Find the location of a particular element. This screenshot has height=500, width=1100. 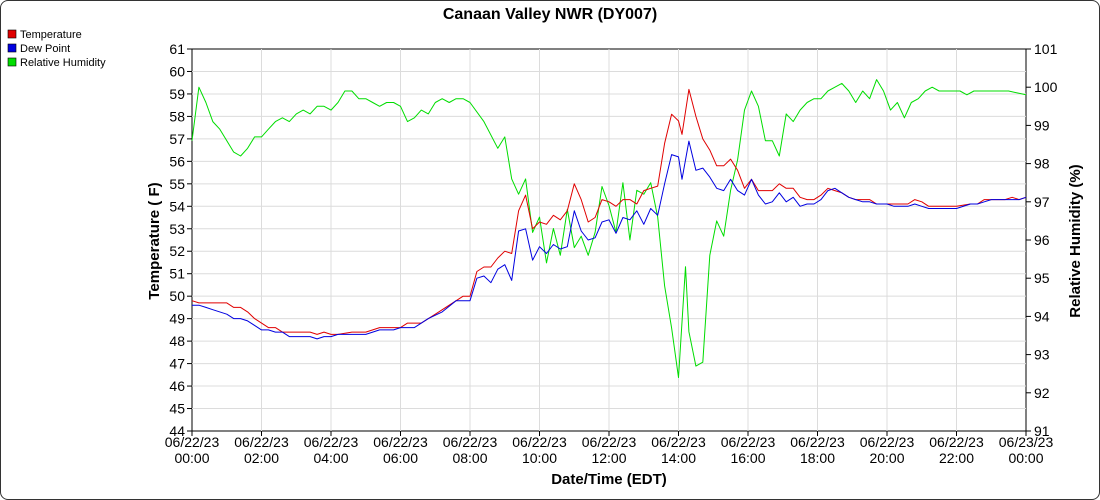

left-tick-label: 58 is located at coordinates (177, 116).